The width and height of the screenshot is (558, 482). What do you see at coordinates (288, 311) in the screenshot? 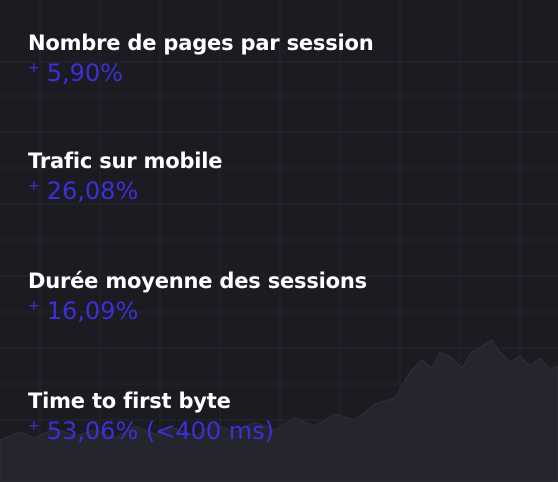
I see `stat-value-row: + 16,09%` at bounding box center [288, 311].